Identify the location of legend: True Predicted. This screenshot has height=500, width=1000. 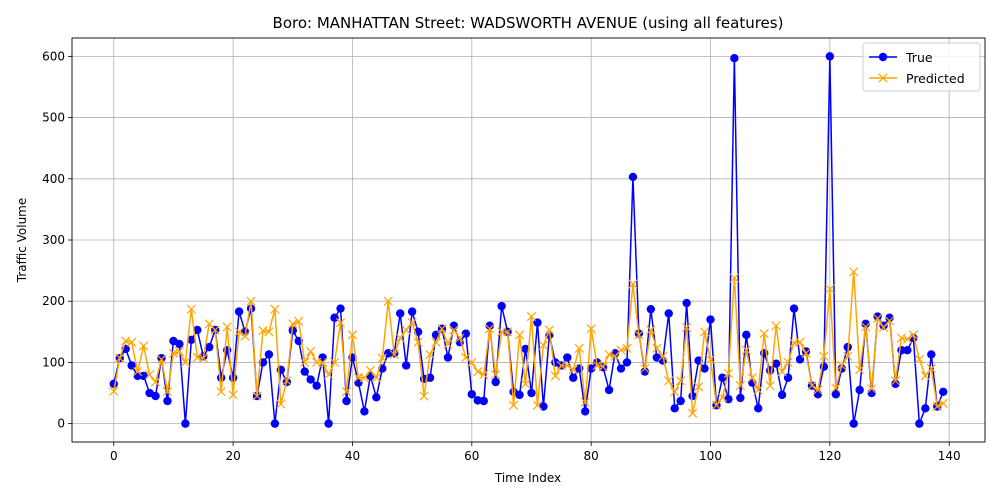
(921, 67).